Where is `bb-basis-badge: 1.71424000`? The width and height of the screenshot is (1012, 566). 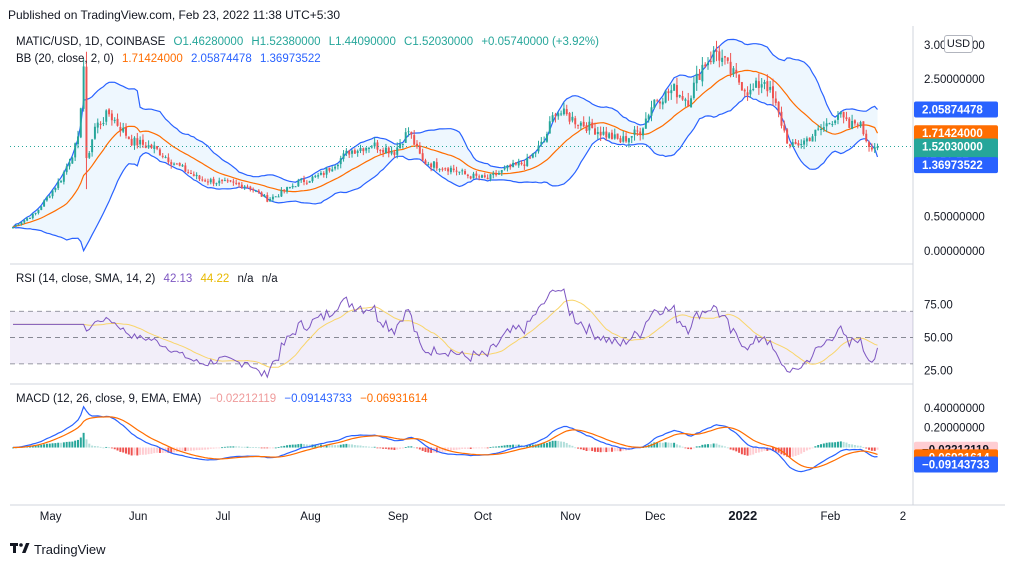
bb-basis-badge: 1.71424000 is located at coordinates (952, 134).